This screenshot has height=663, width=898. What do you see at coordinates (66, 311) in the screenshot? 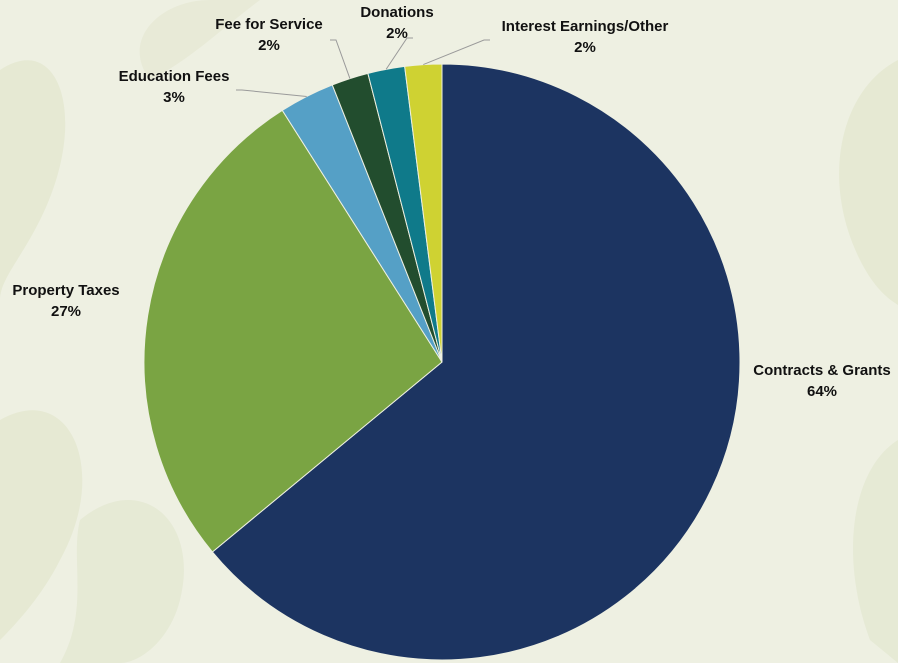
I see `slice-value-property-taxes: 27%` at bounding box center [66, 311].